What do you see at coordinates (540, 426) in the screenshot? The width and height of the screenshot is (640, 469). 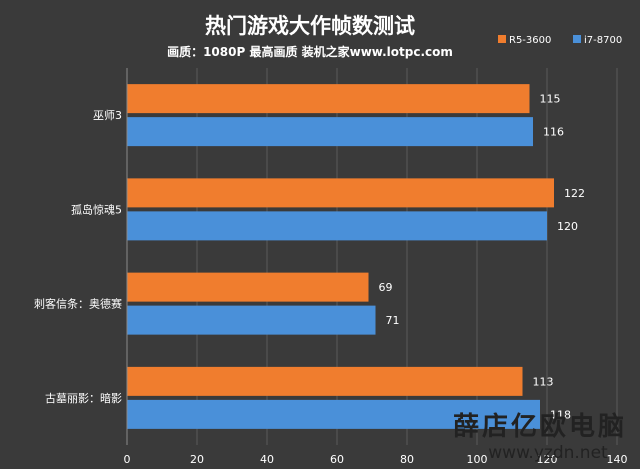 I see `watermark-chinese: 薛店亿欧电脑` at bounding box center [540, 426].